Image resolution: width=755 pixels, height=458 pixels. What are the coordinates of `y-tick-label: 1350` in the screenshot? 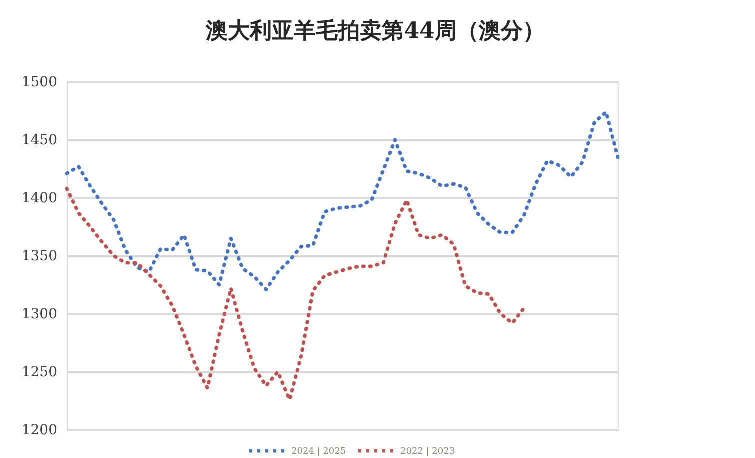 It's located at (40, 256).